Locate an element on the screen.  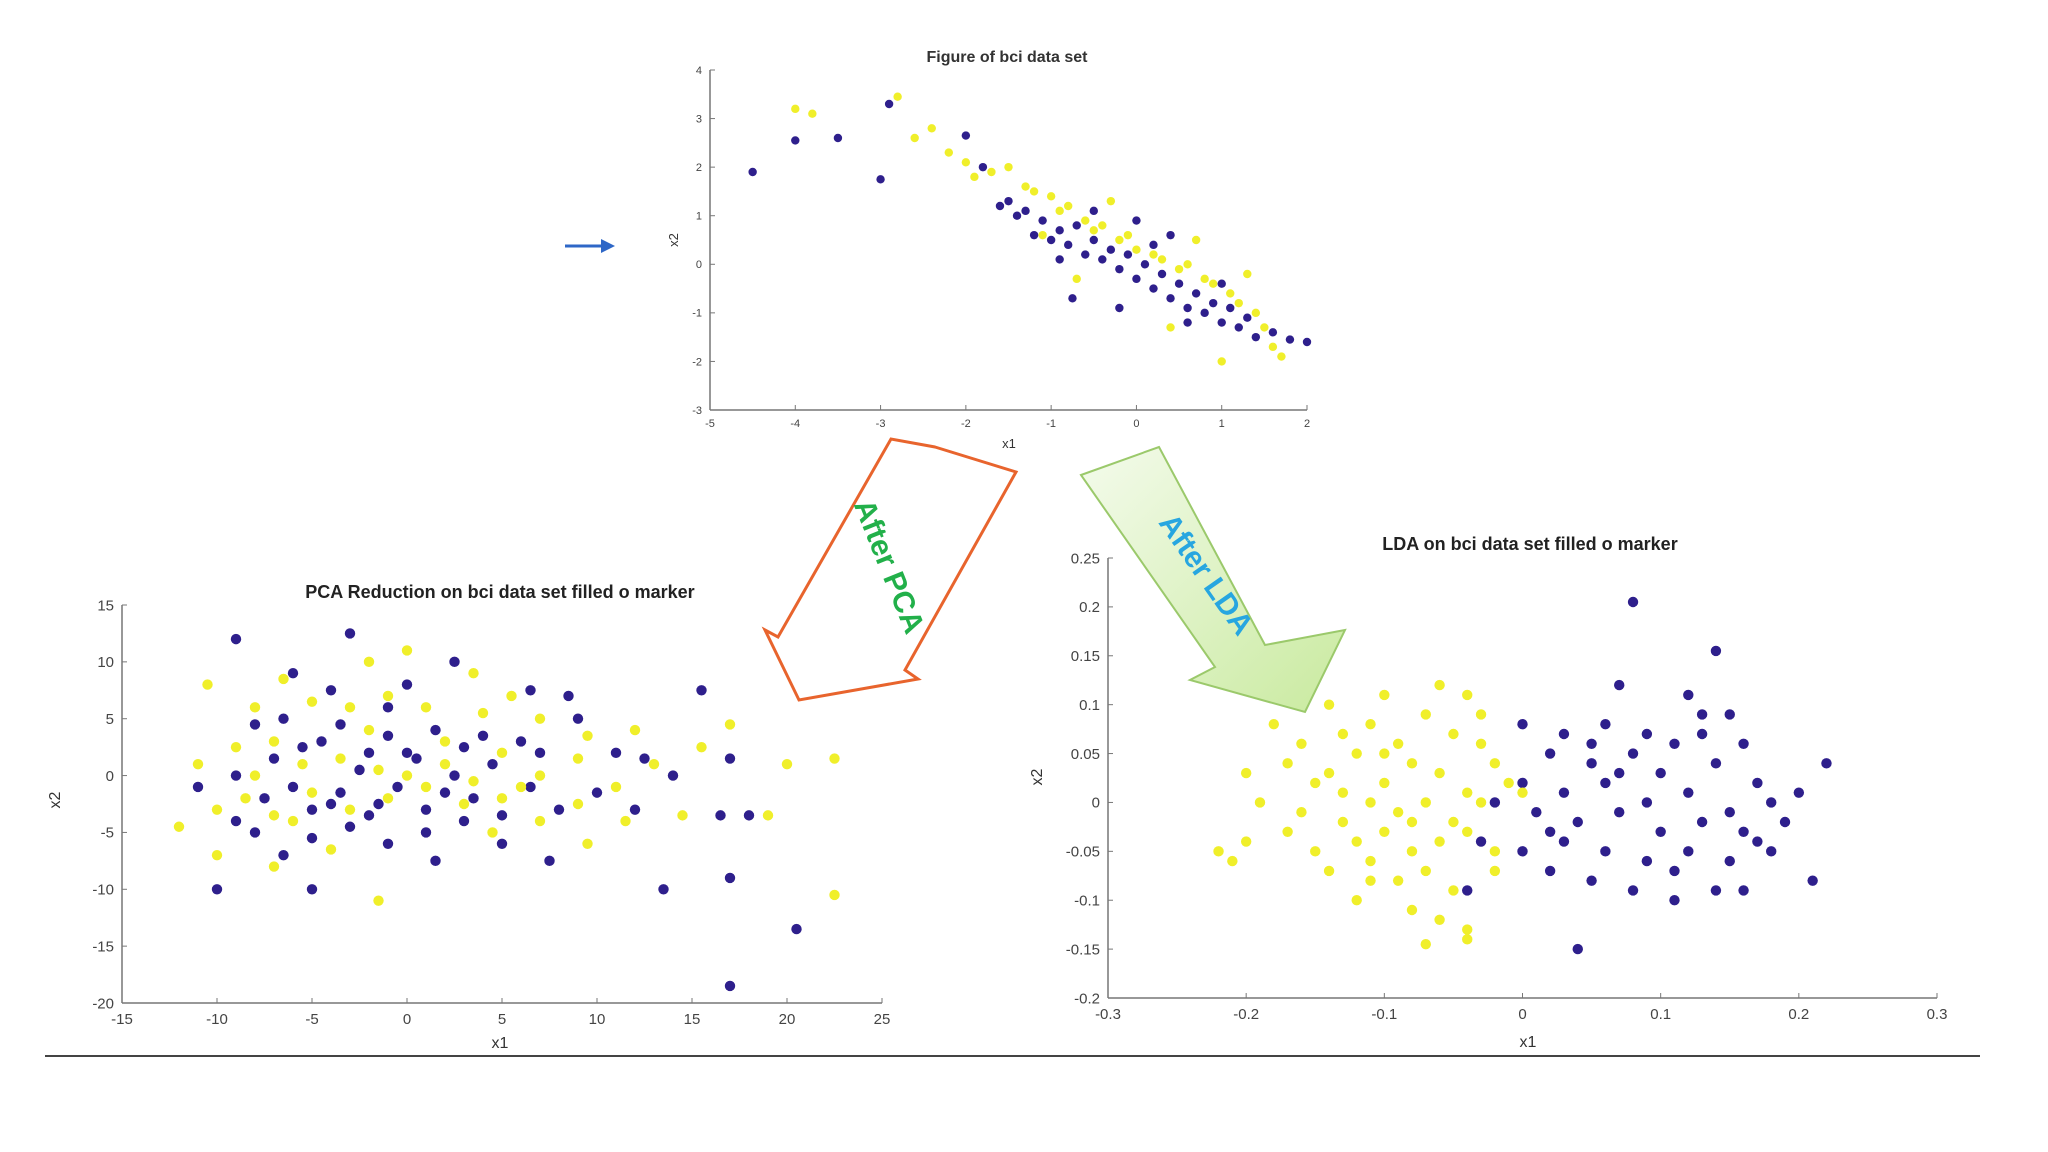
chart-lda-ylabel: x2 is located at coordinates (1037, 776).